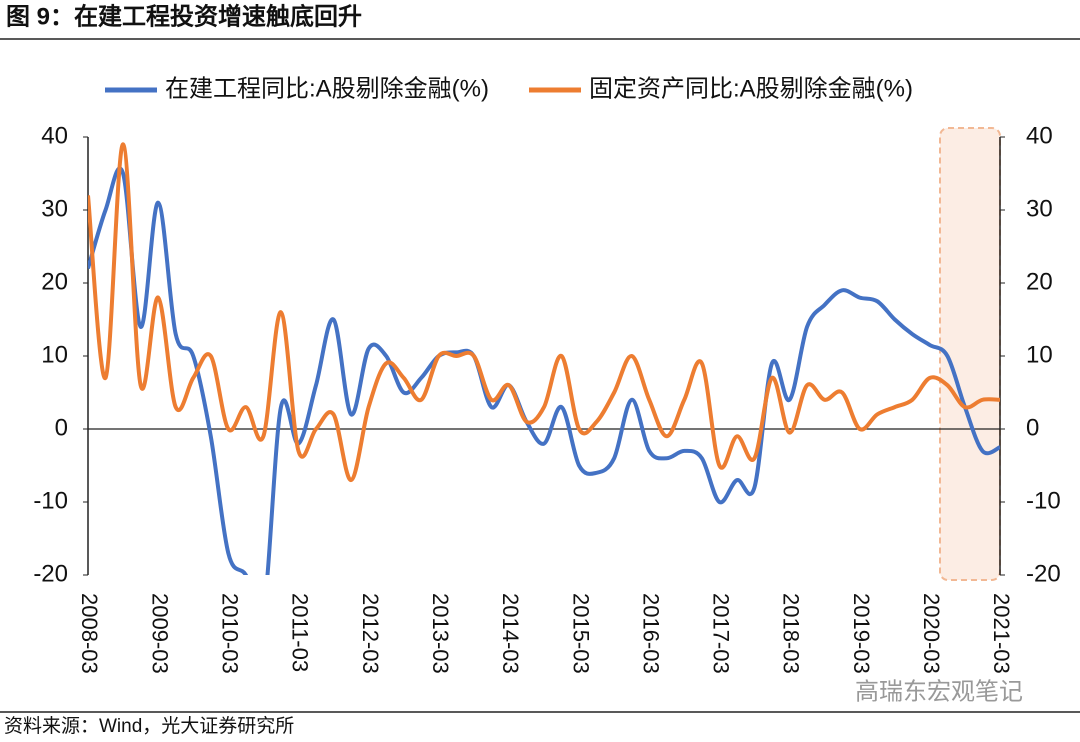 Image resolution: width=1080 pixels, height=742 pixels. What do you see at coordinates (791, 633) in the screenshot?
I see `x-tick-label: 2018-03` at bounding box center [791, 633].